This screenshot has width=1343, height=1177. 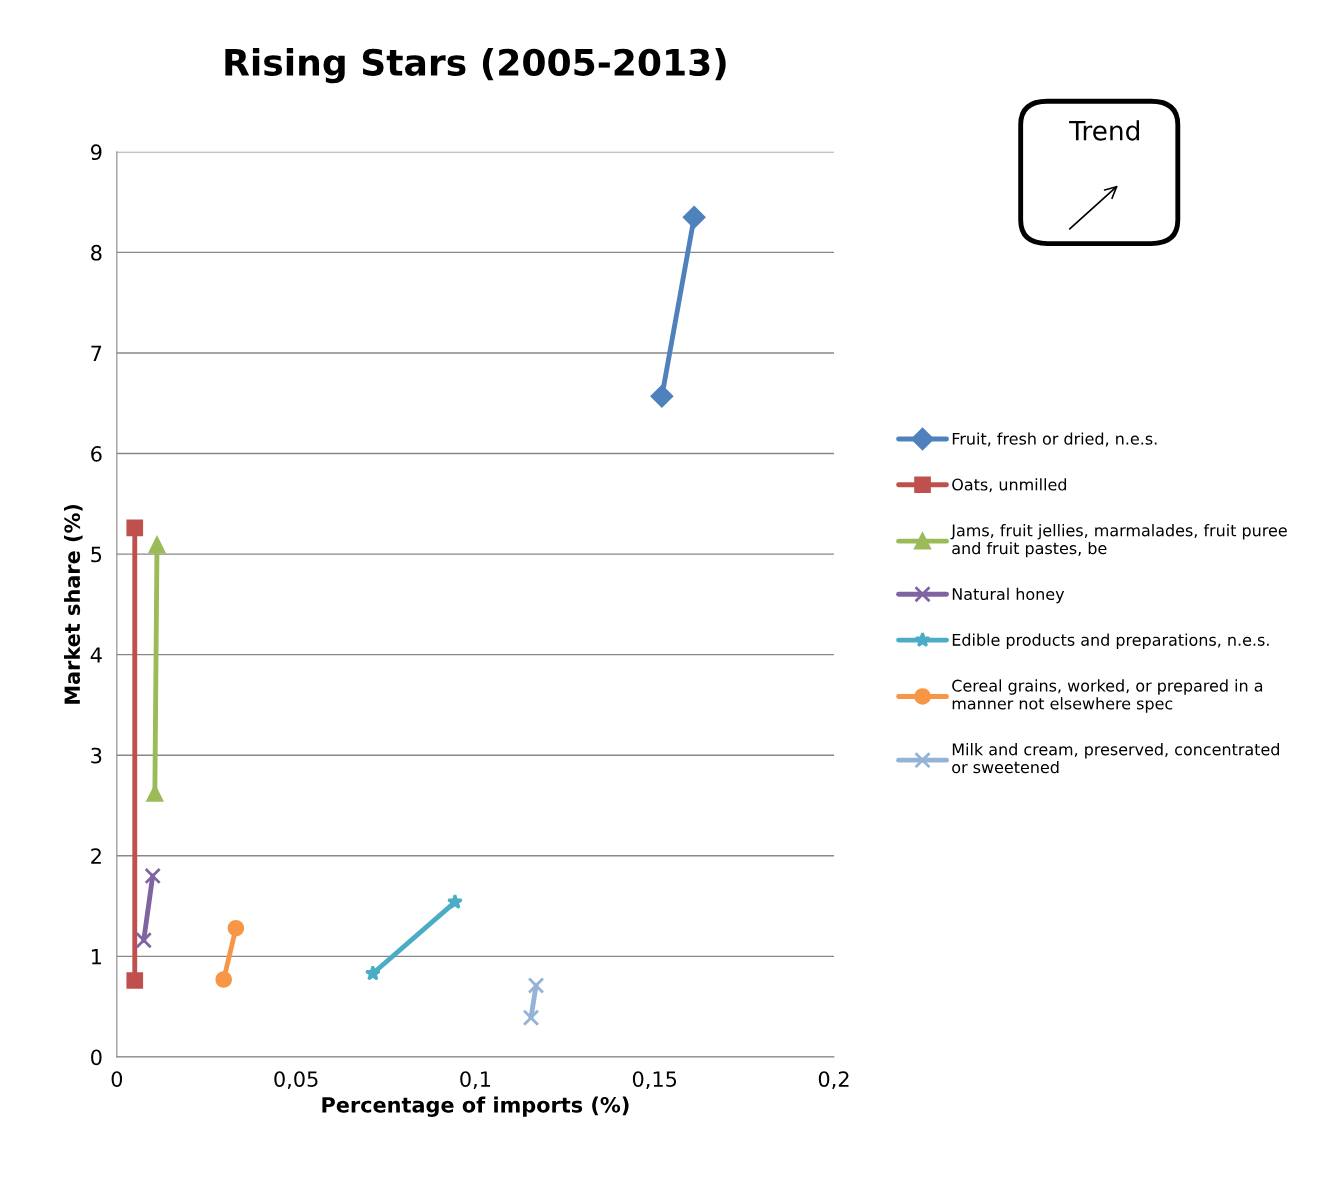 What do you see at coordinates (96, 152) in the screenshot?
I see `y-tick-label: 9` at bounding box center [96, 152].